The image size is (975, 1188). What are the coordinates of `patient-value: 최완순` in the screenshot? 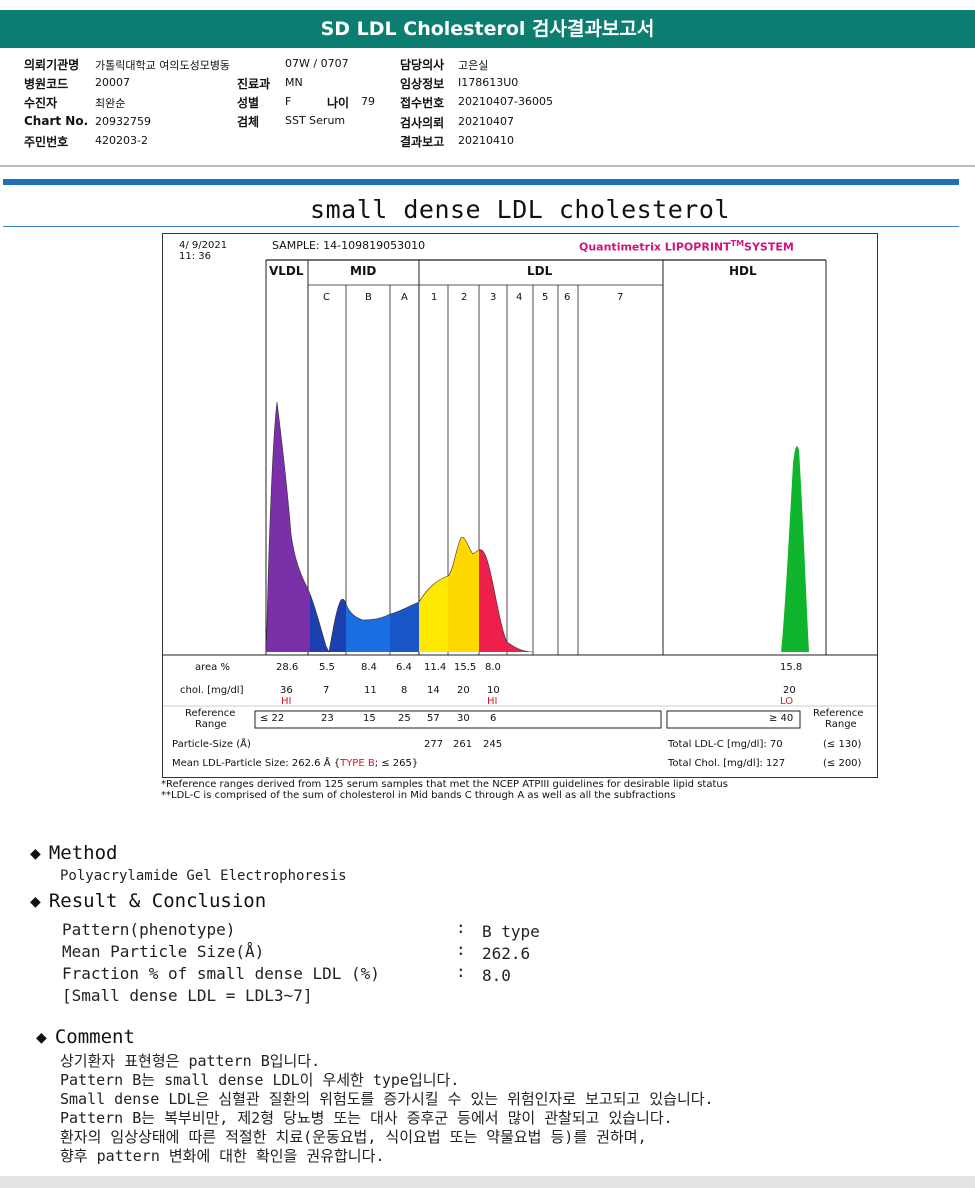 It's located at (110, 103).